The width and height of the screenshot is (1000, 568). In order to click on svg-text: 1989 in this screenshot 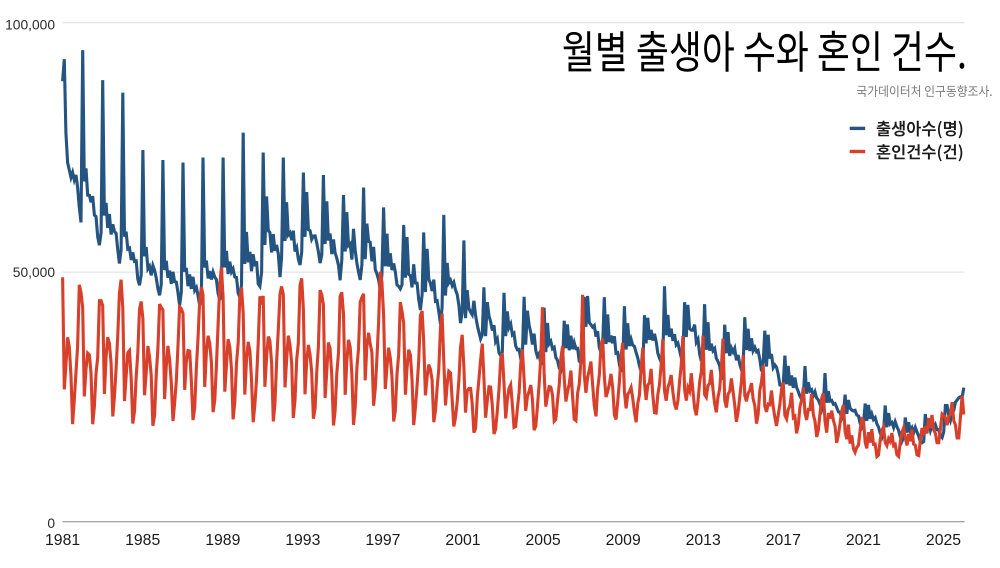, I will do `click(222, 540)`.